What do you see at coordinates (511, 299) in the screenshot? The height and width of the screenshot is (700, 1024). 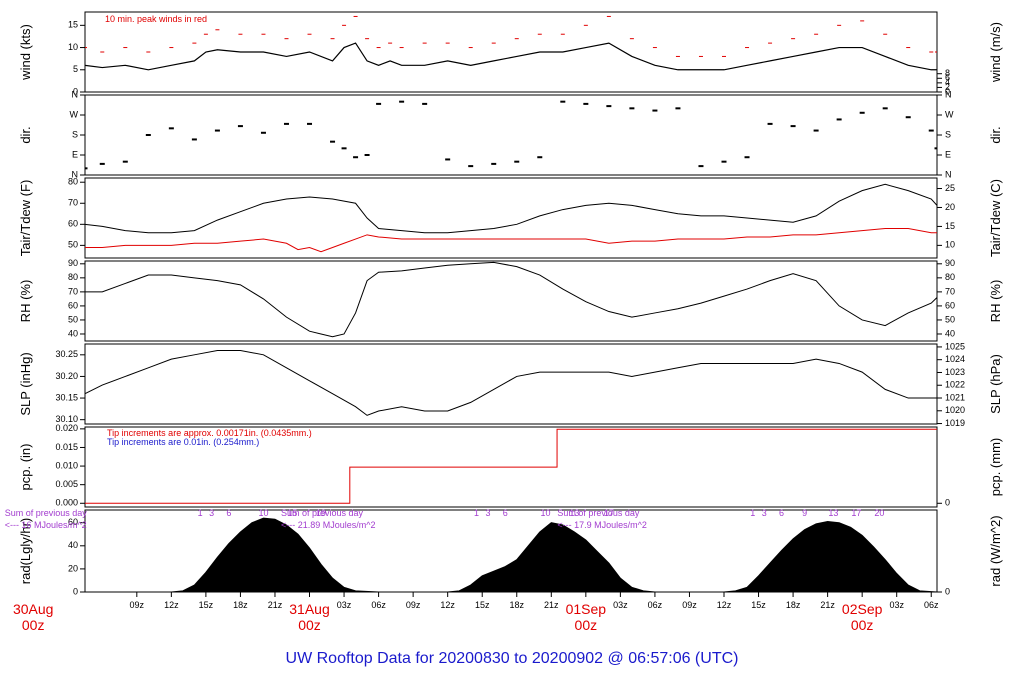 I see `rh-line` at bounding box center [511, 299].